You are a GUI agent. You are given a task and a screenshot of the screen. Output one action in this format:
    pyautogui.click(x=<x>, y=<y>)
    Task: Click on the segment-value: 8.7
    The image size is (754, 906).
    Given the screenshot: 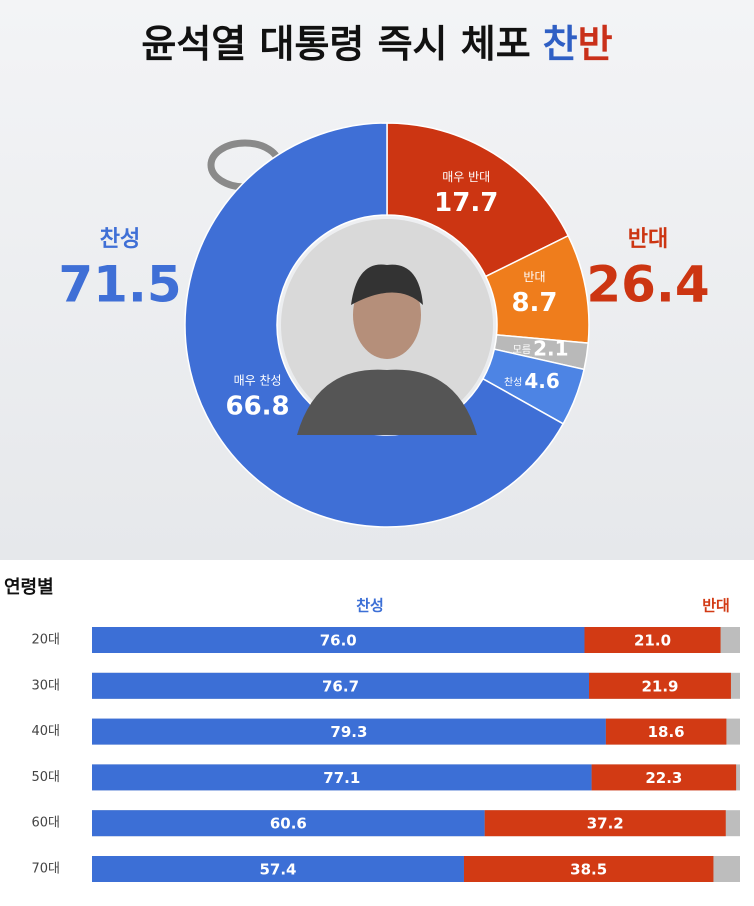 What is the action you would take?
    pyautogui.click(x=534, y=303)
    